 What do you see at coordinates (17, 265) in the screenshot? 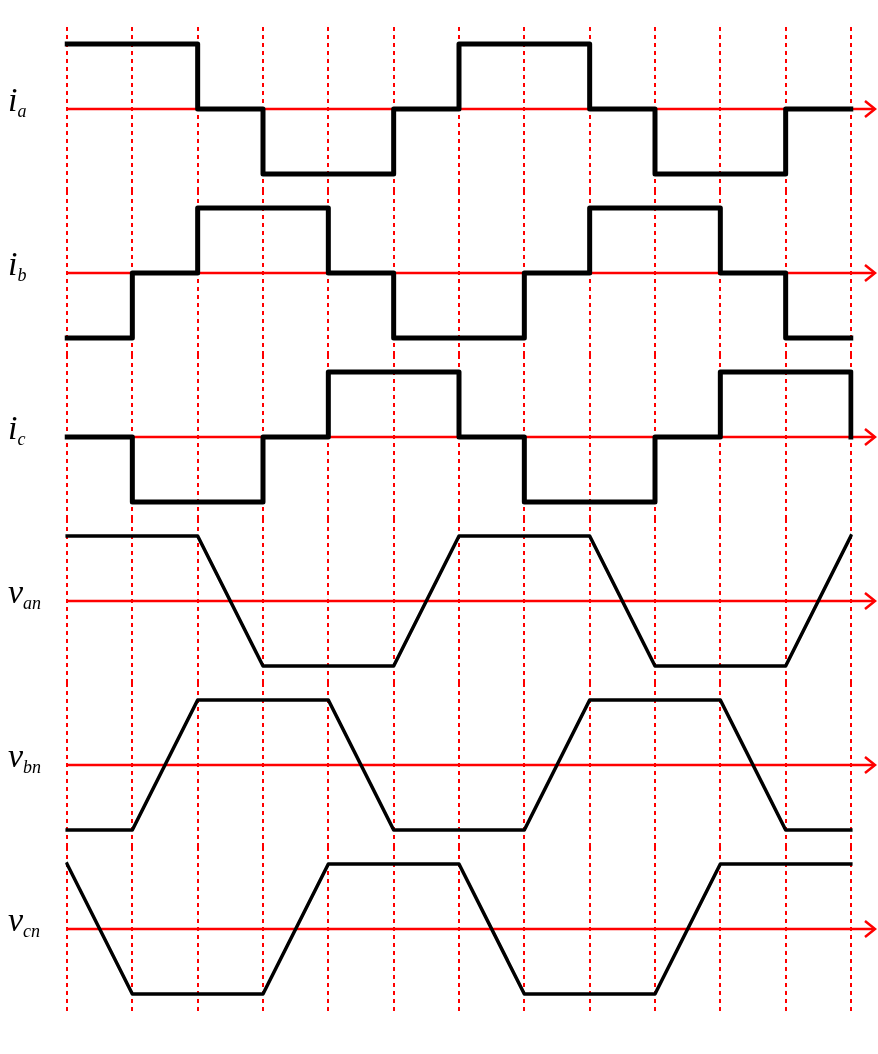
I see `y-axis-title: i$_{b}$` at bounding box center [17, 265].